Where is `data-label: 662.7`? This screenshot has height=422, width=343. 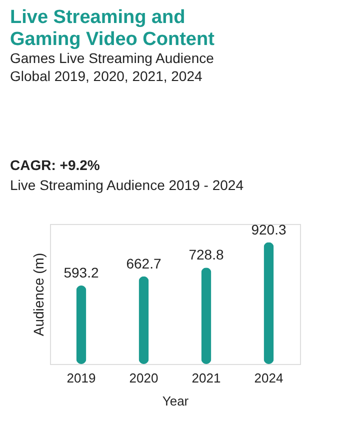
data-label: 662.7 is located at coordinates (144, 263).